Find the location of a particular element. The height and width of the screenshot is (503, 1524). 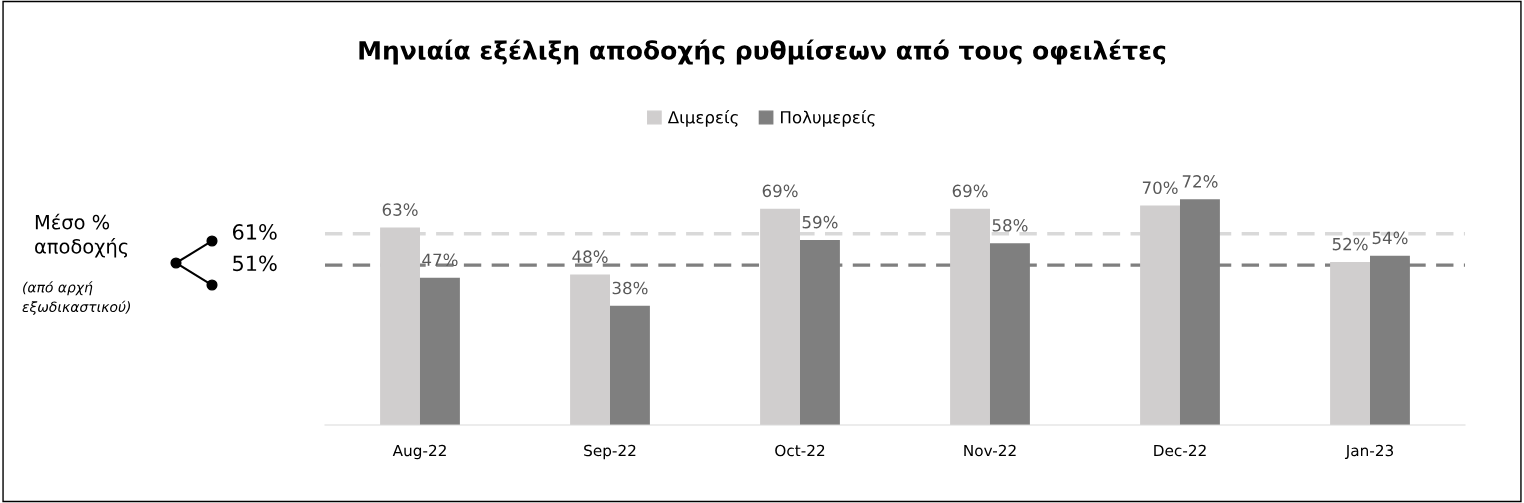

data-label: 70% is located at coordinates (1160, 187).